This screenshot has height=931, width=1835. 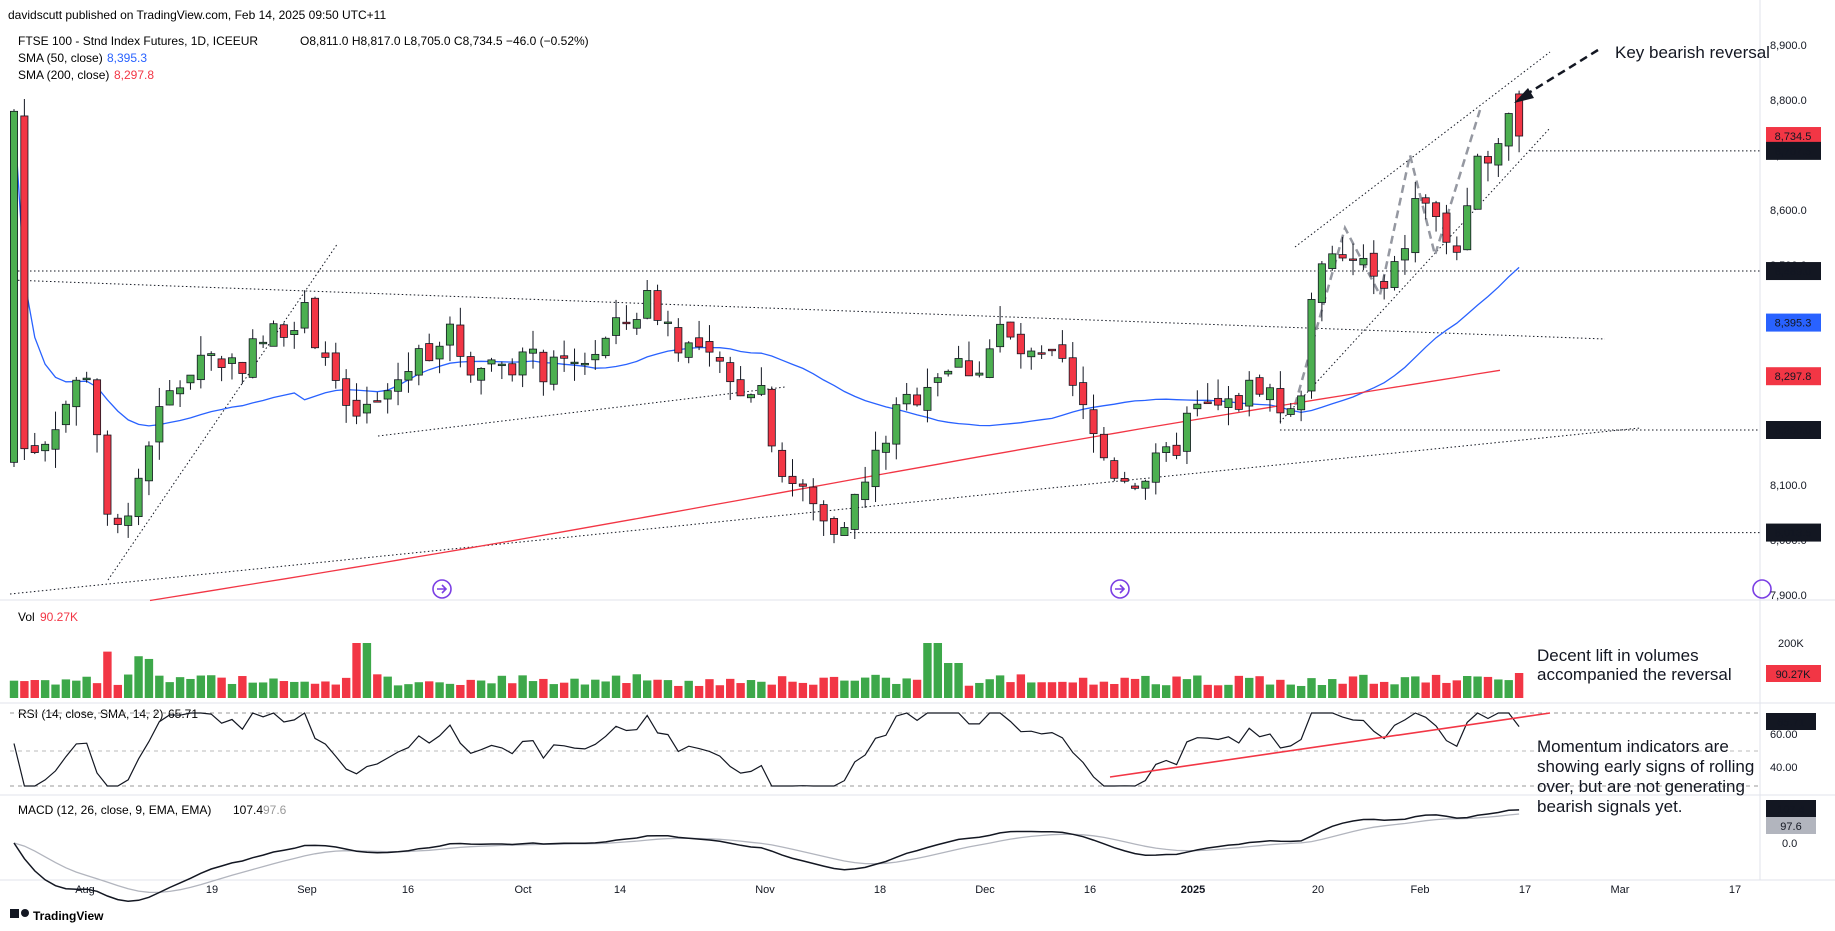 What do you see at coordinates (1788, 486) in the screenshot?
I see `price-tick: 8,100.0` at bounding box center [1788, 486].